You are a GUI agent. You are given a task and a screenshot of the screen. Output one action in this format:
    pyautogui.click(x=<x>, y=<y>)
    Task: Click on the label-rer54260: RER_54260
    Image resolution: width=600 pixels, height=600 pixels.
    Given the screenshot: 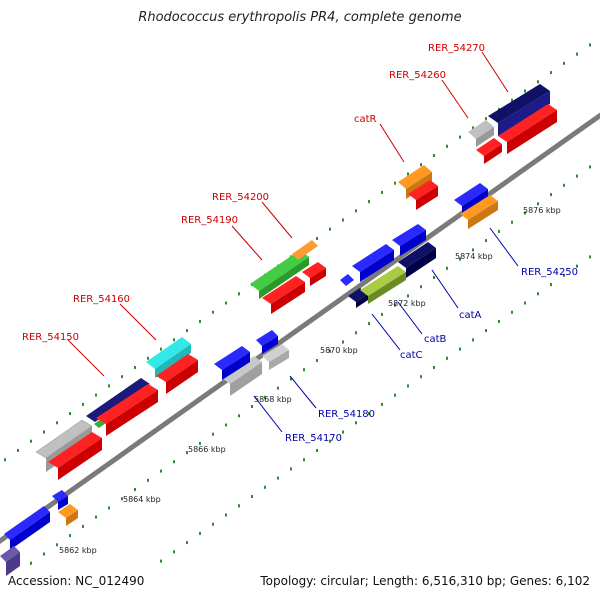 What is the action you would take?
    pyautogui.click(x=417, y=75)
    